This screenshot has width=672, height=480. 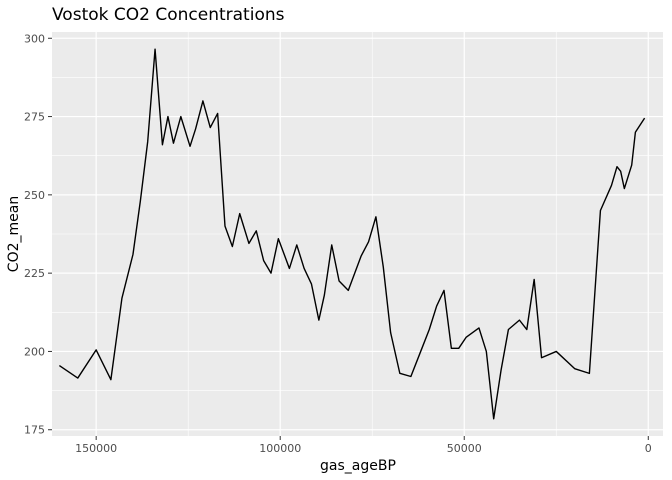 I want to click on x-tick-label: 150000, so click(x=96, y=448).